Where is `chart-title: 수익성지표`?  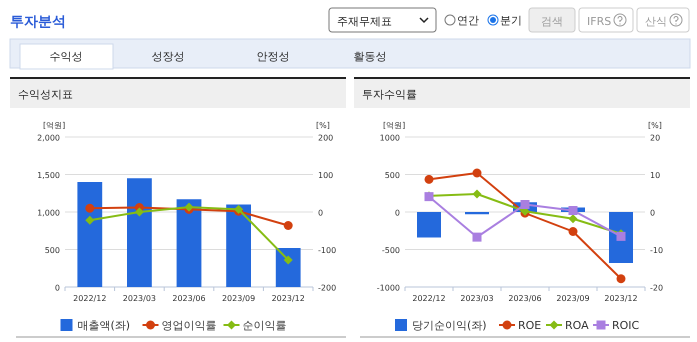
chart-title: 수익성지표 is located at coordinates (45, 94).